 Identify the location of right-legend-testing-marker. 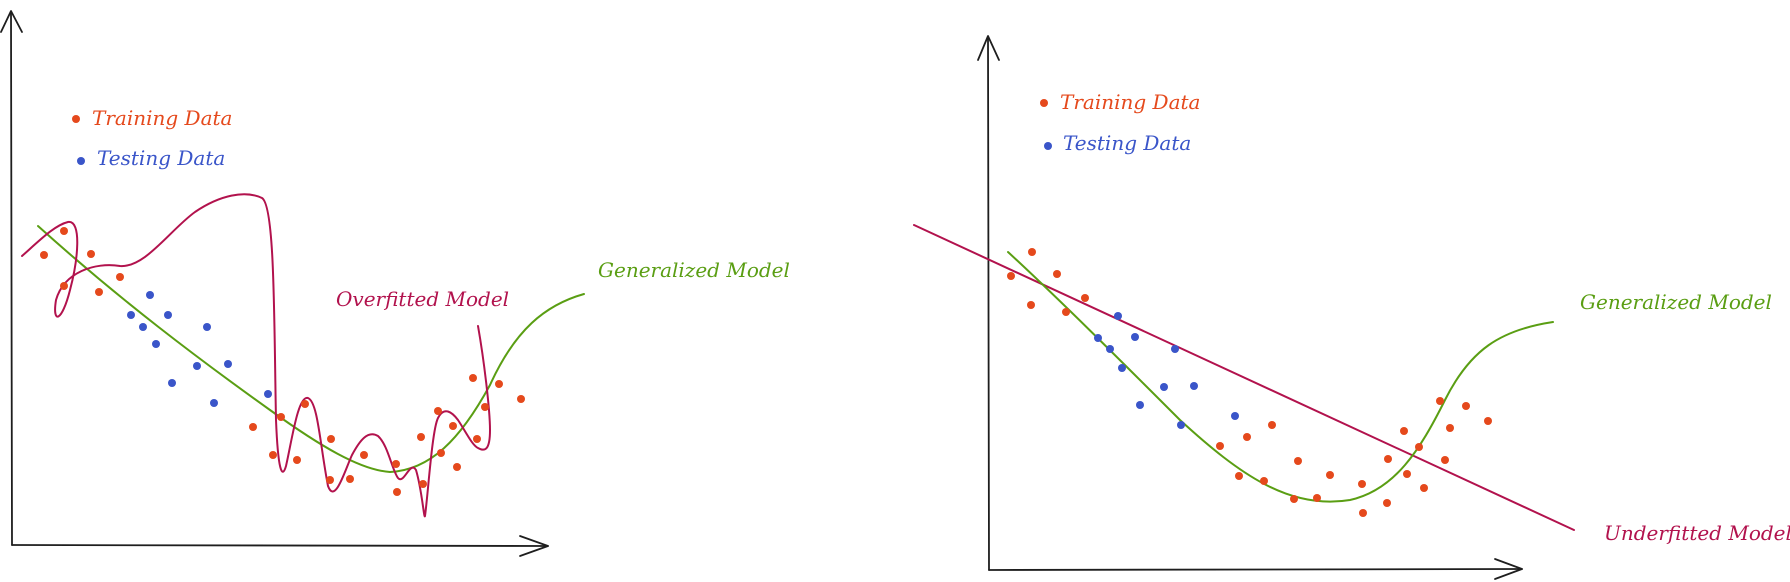
(1048, 146).